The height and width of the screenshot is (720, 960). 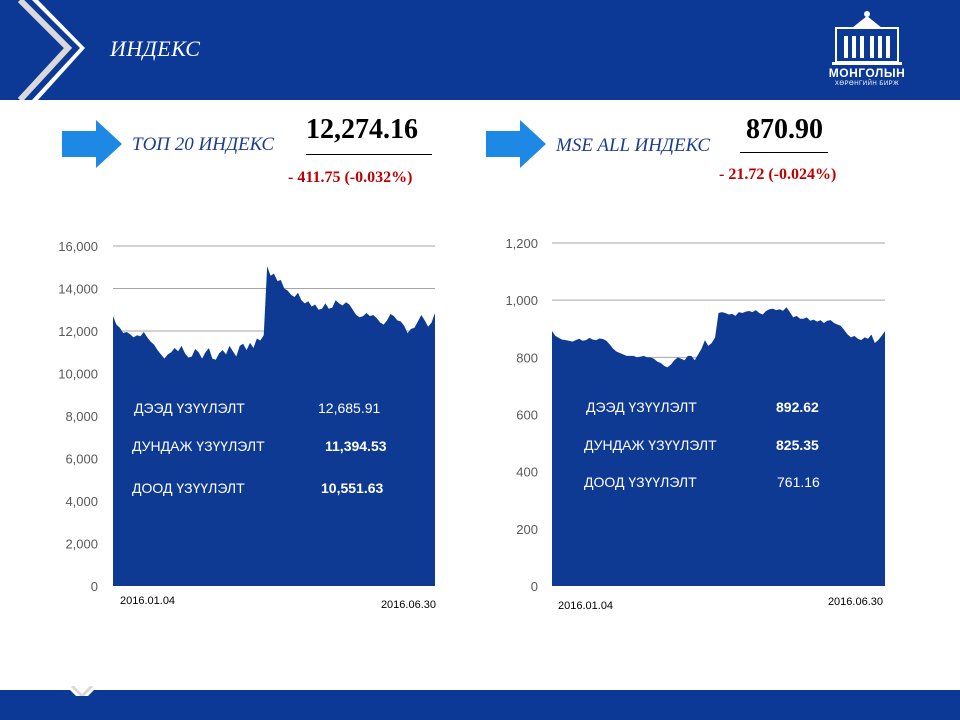 I want to click on y-tick-label: 1,000, so click(x=521, y=300).